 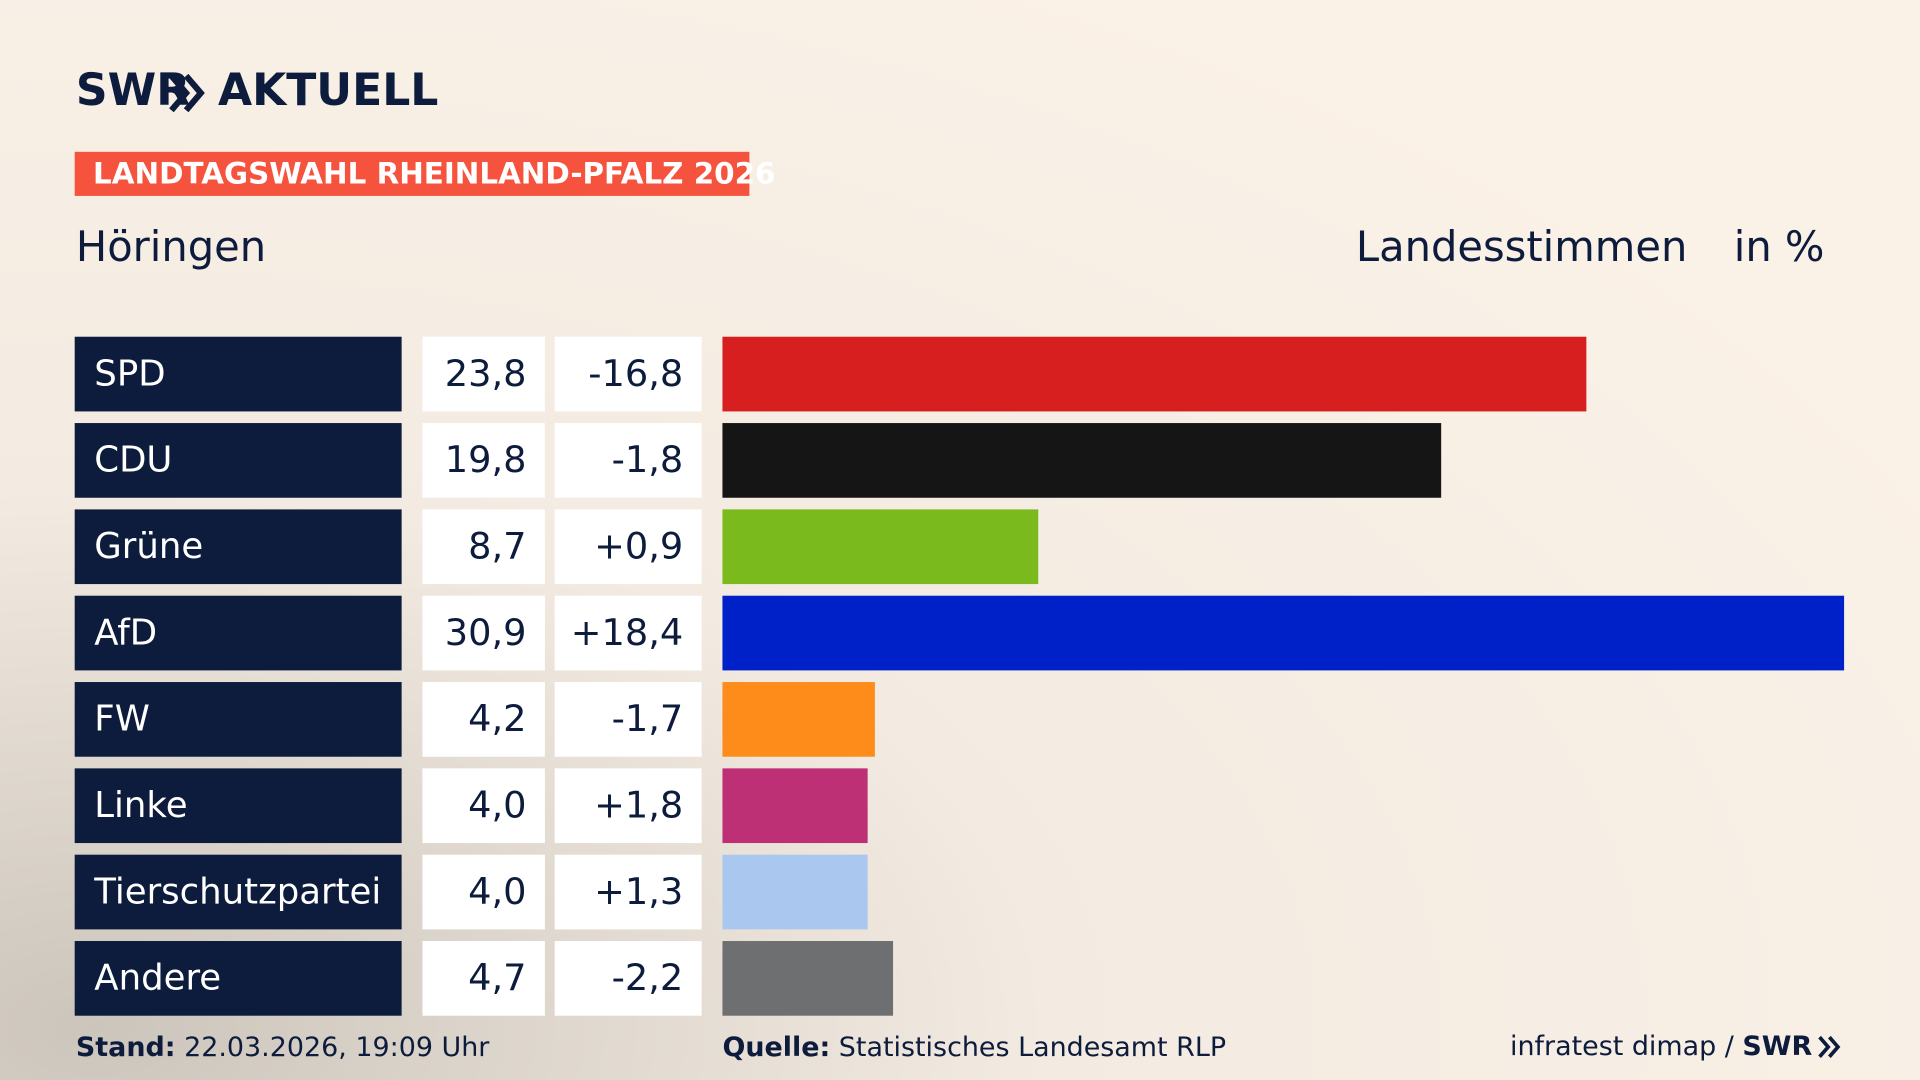 I want to click on source: Statistisches Landesamt RLP, so click(x=1032, y=1047).